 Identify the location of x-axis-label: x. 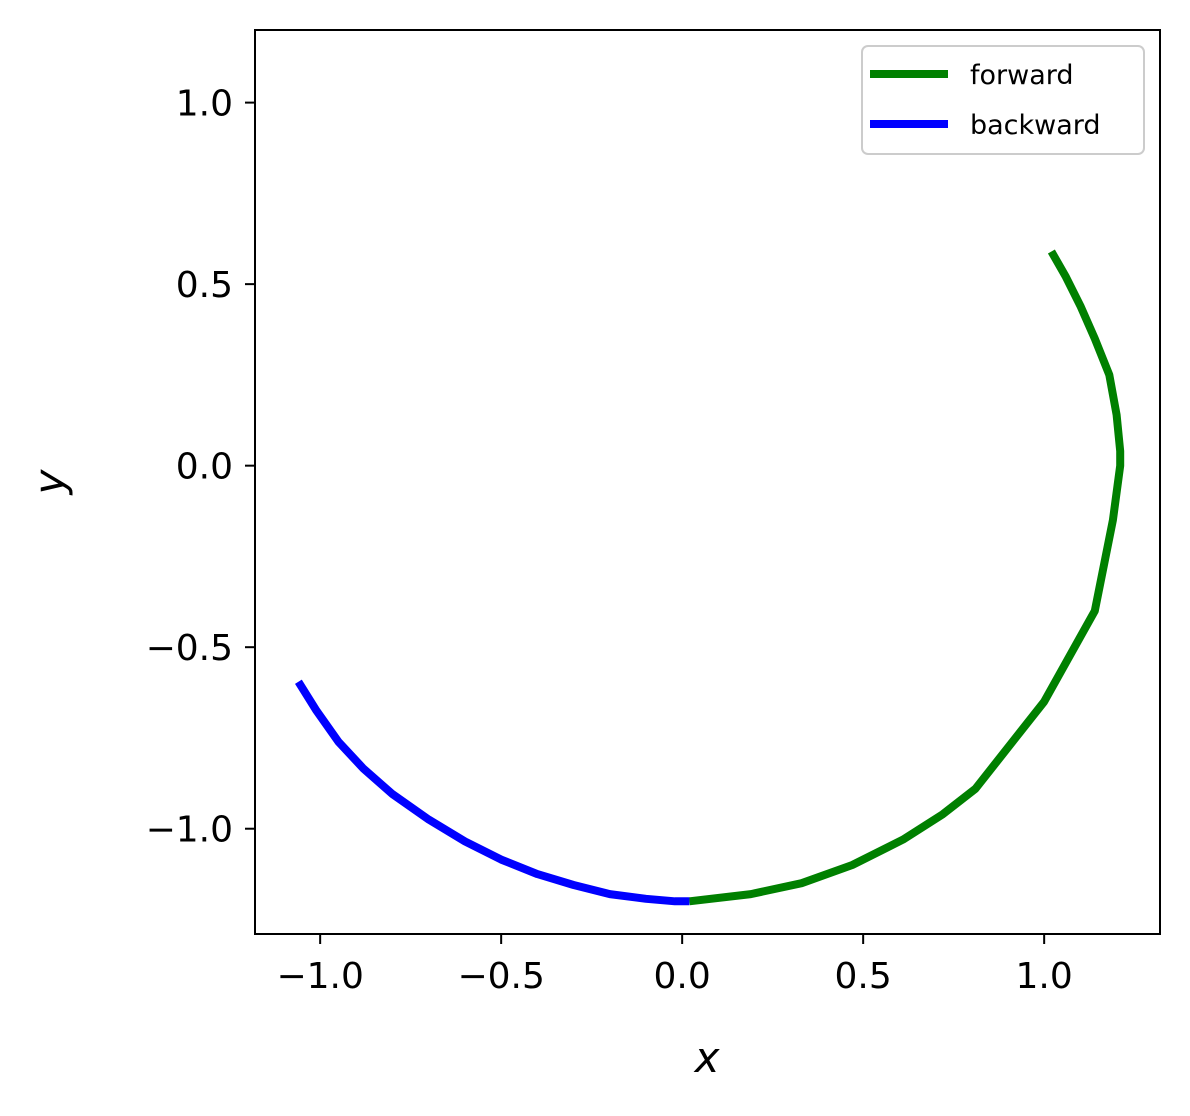
(707, 1057).